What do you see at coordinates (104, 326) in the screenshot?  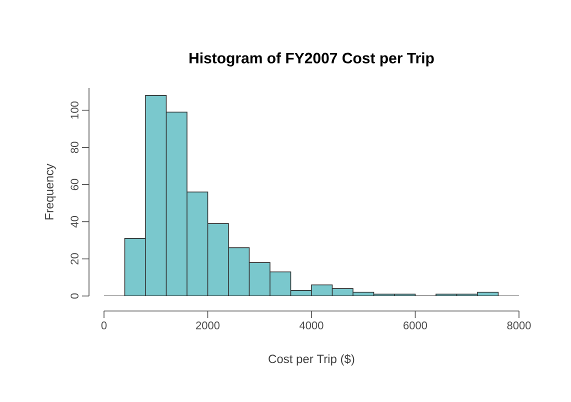 I see `x-tick-label: 0` at bounding box center [104, 326].